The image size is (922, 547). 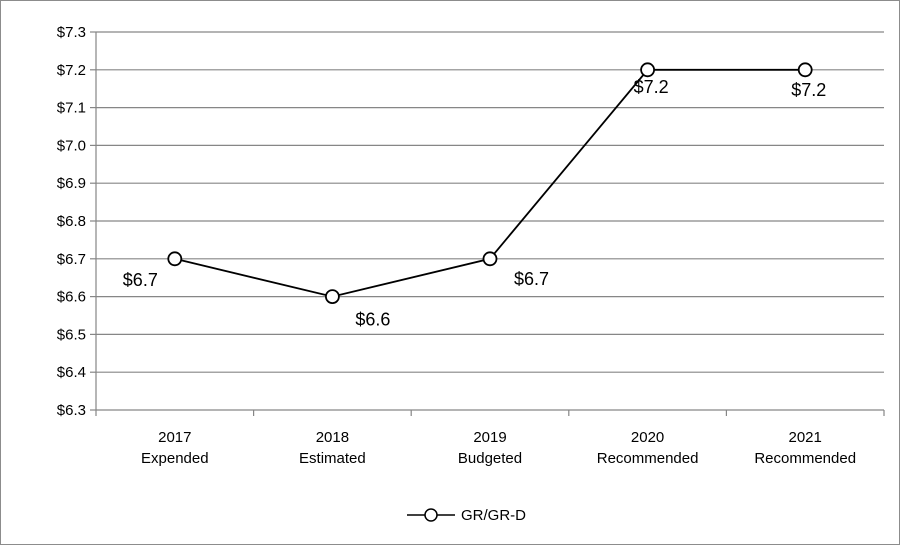 I want to click on legend: GR/GR-D, so click(x=466, y=515).